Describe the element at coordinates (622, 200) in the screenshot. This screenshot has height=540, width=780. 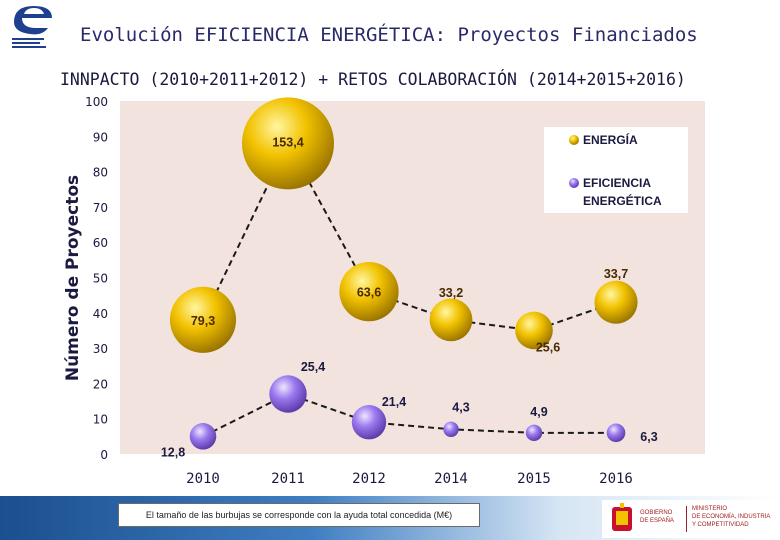
I see `legend-label-eficiencia: ENERGÉTICA` at that location.